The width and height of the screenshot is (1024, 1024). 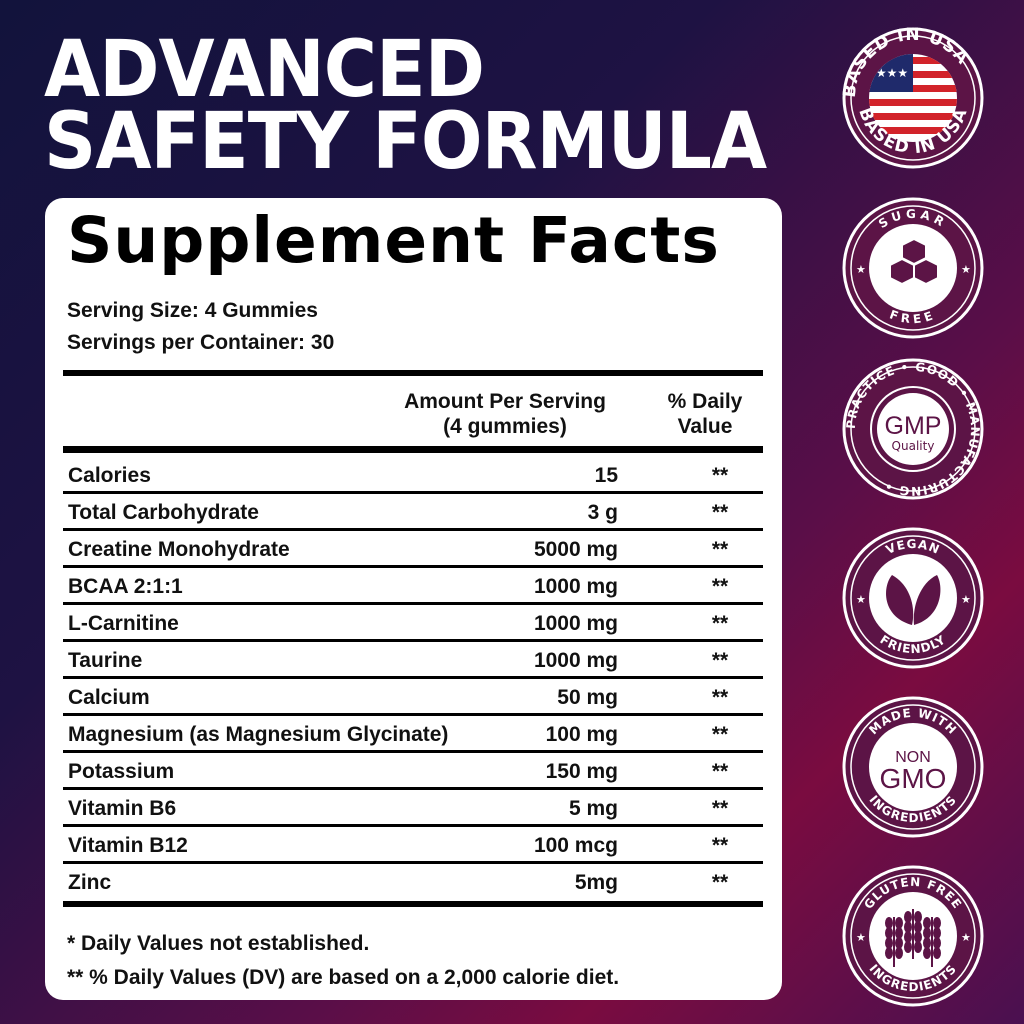 What do you see at coordinates (602, 512) in the screenshot?
I see `nutrient-amount: 3 g` at bounding box center [602, 512].